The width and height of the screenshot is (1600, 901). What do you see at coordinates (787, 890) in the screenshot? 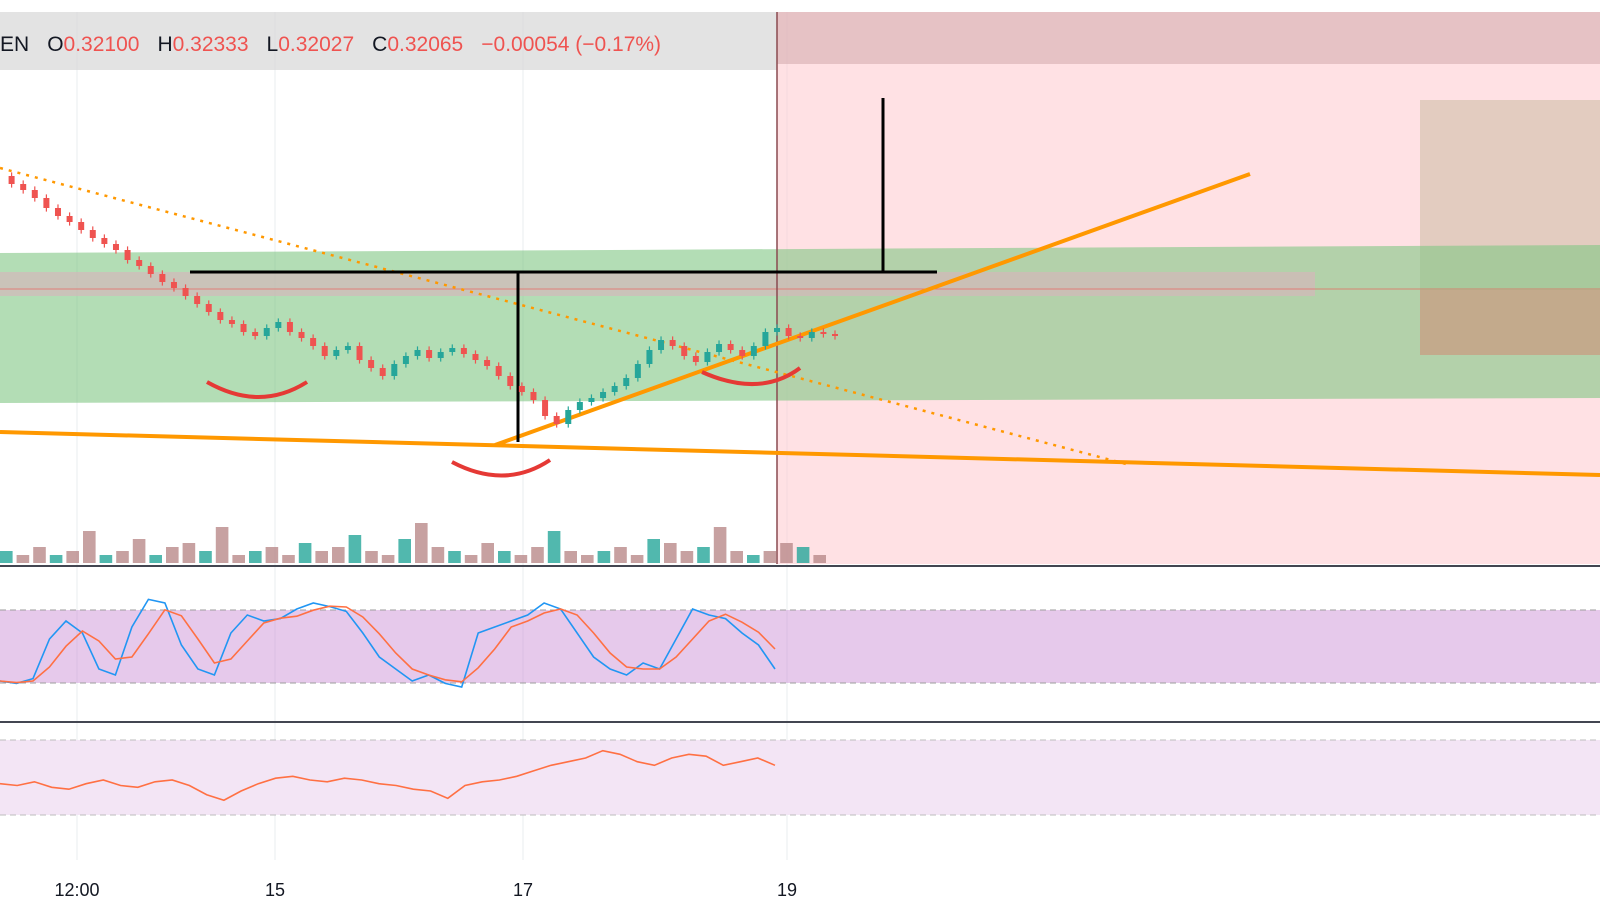
I see `x-tick-label: 19` at bounding box center [787, 890].